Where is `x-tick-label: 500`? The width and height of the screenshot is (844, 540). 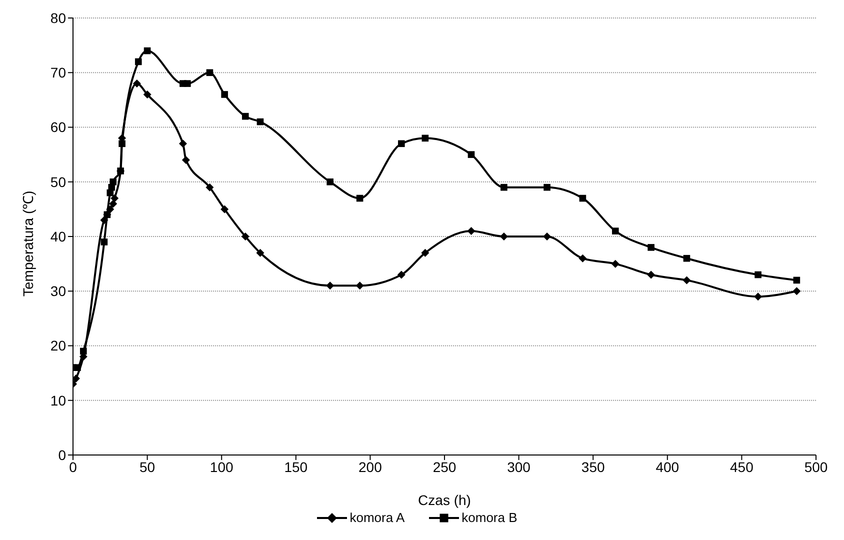 x-tick-label: 500 is located at coordinates (816, 466).